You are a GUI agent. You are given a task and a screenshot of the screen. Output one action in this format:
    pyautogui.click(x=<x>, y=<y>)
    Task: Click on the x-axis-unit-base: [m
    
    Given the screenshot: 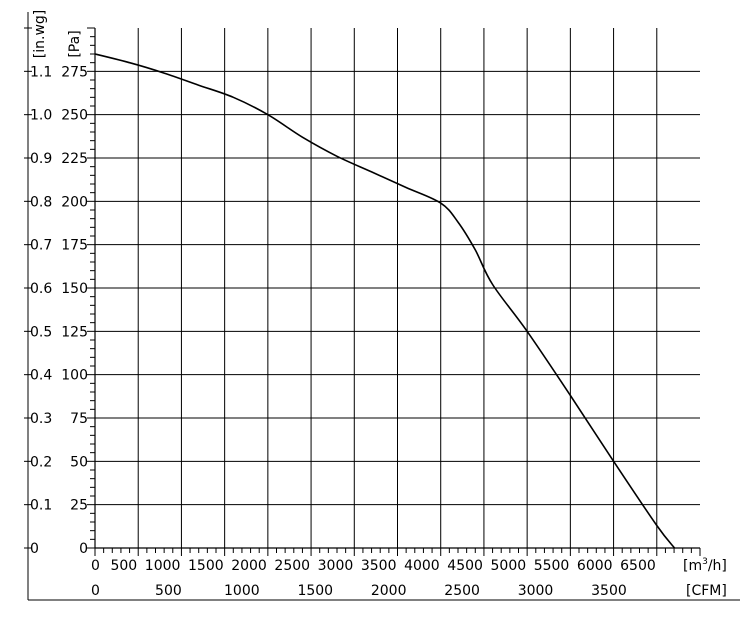 What is the action you would take?
    pyautogui.click(x=692, y=566)
    